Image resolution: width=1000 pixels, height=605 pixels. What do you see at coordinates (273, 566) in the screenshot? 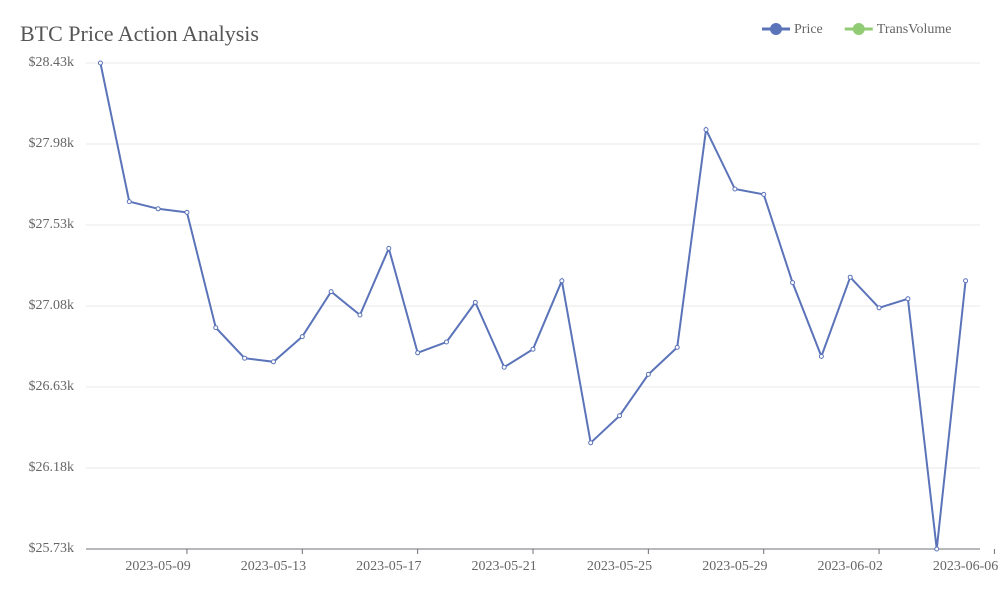
I see `x-tick-label: 2023-05-13` at bounding box center [273, 566].